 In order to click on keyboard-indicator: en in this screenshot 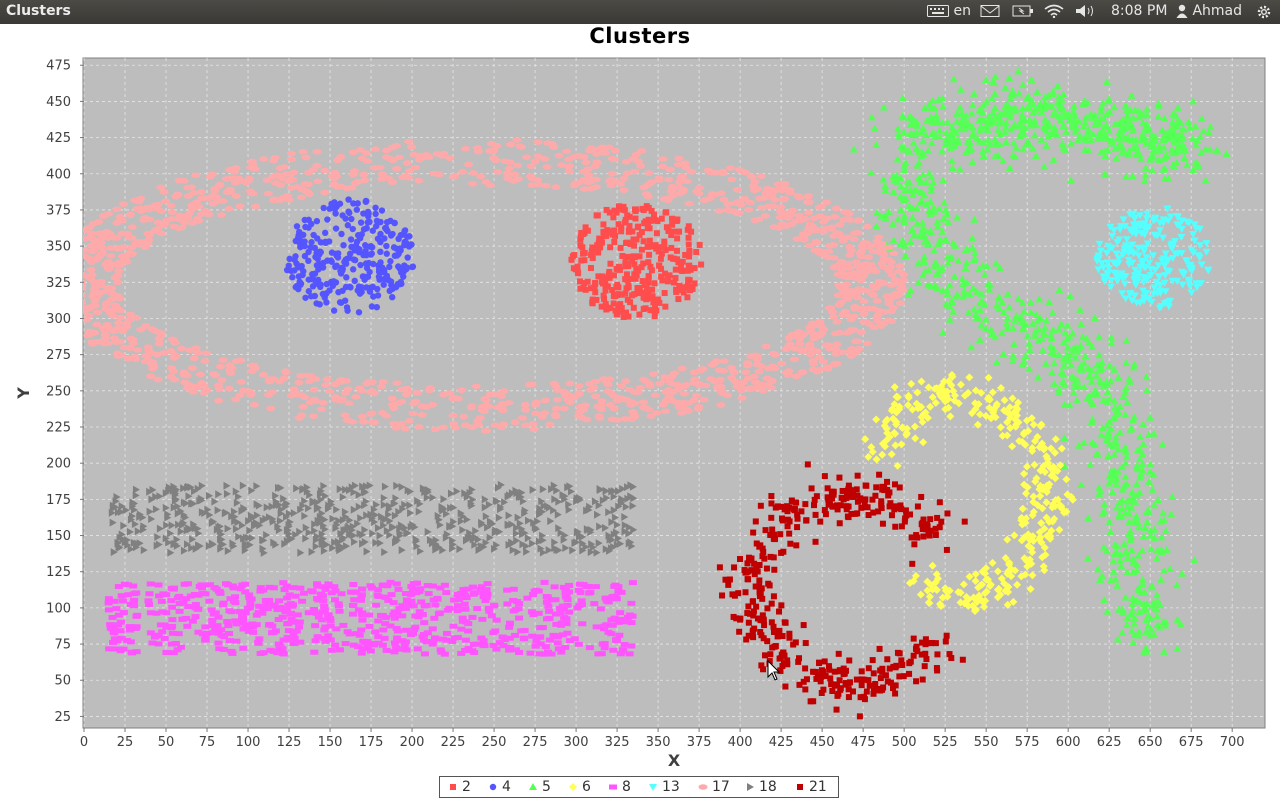, I will do `click(949, 11)`.